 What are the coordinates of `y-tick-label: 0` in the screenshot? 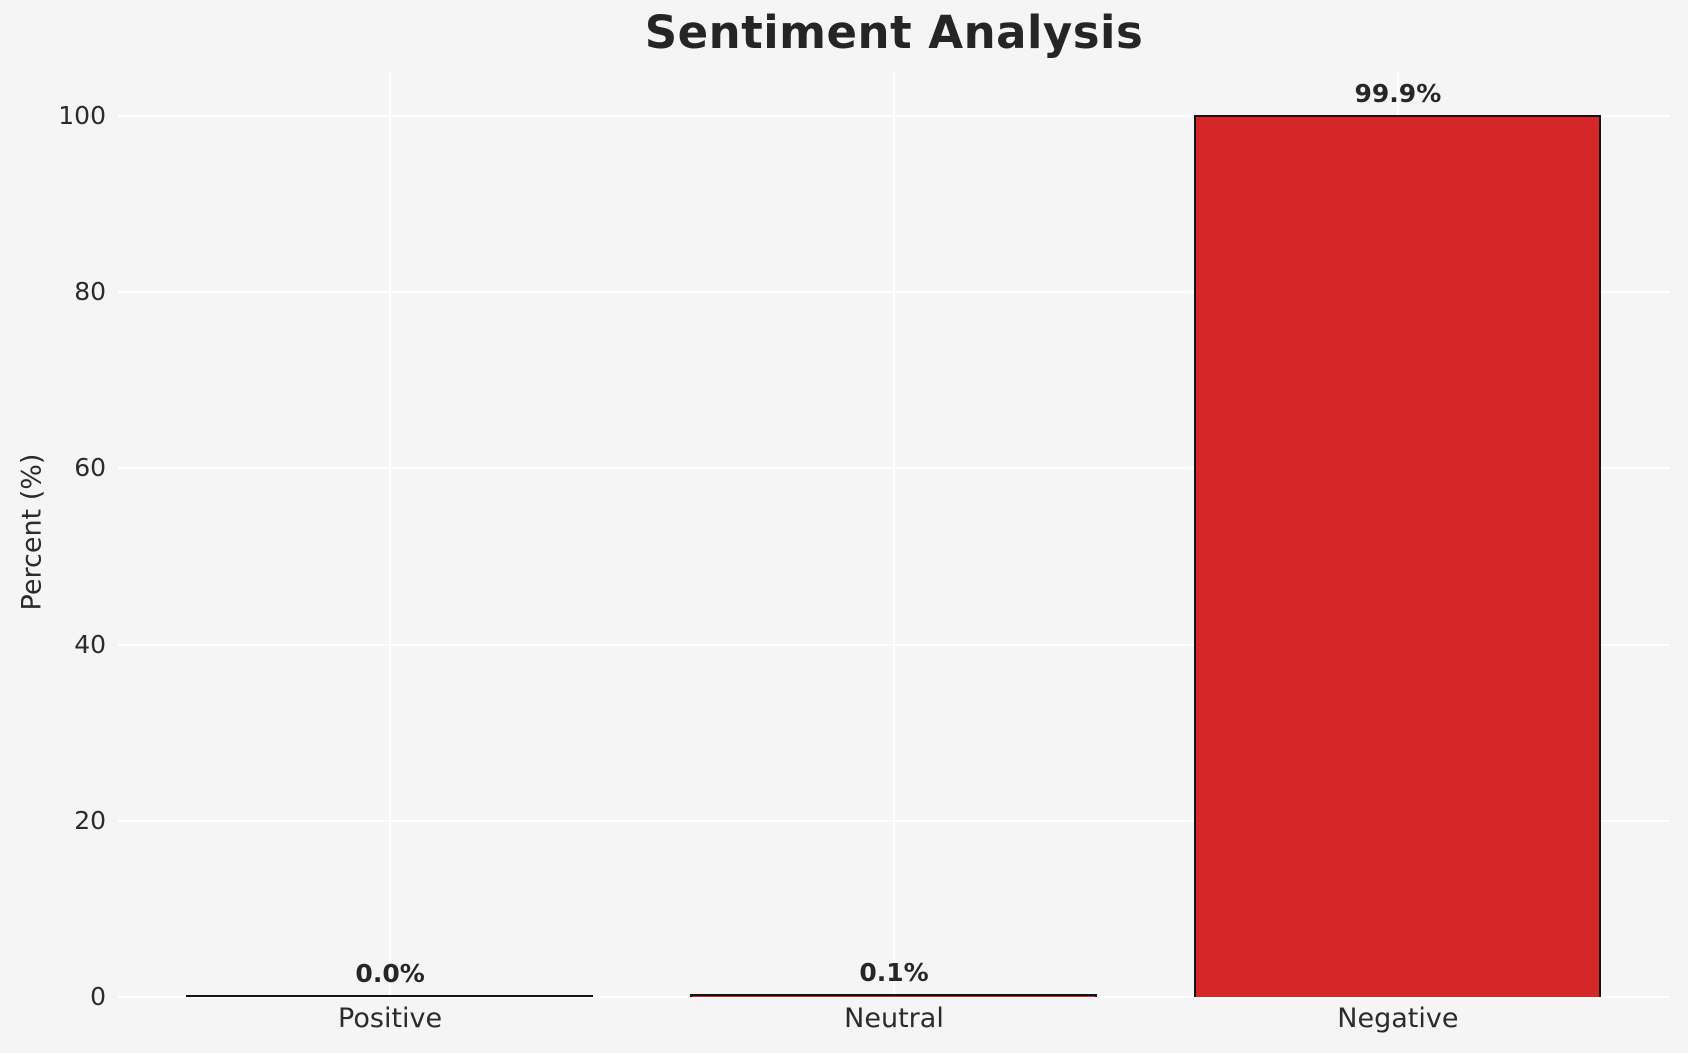 It's located at (98, 996).